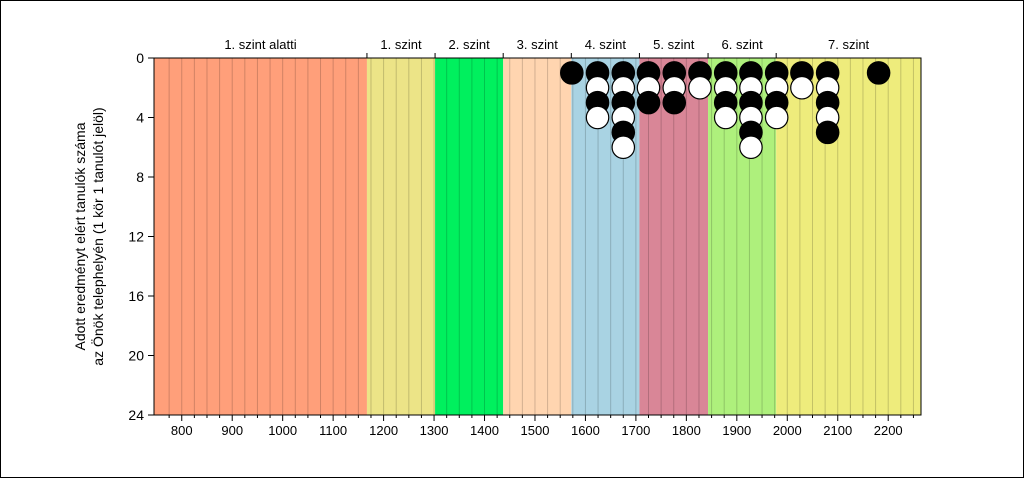  I want to click on x-tick-label: 2200, so click(888, 430).